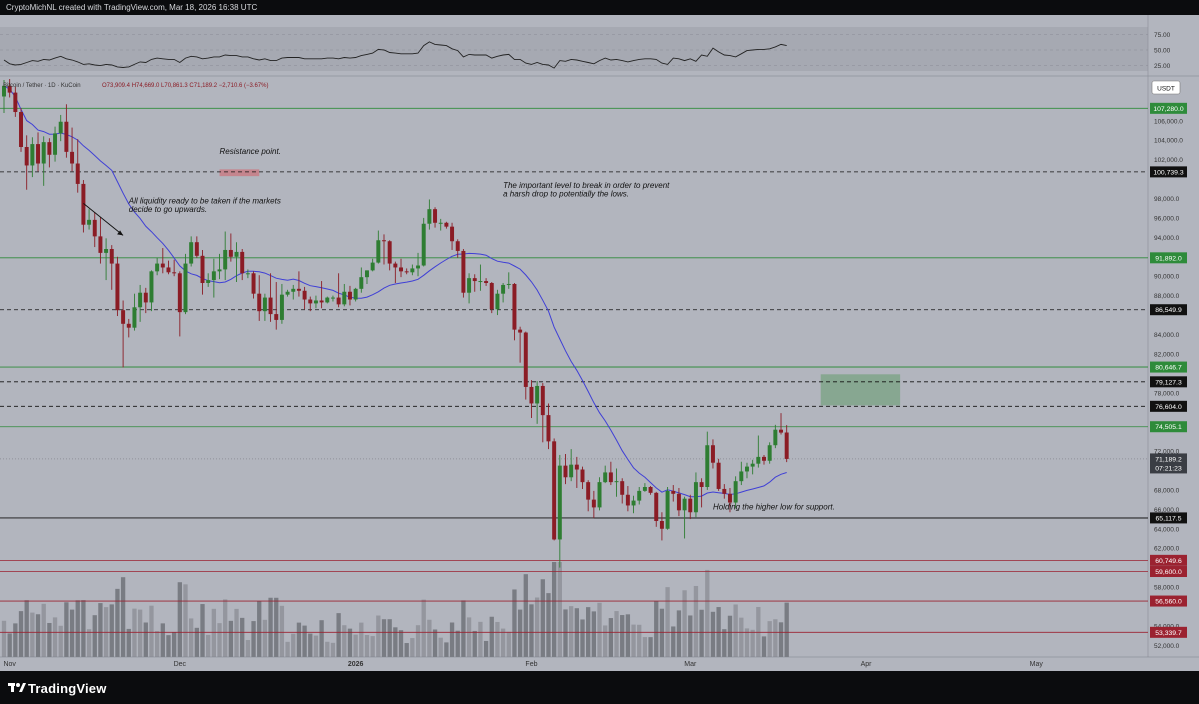 Image resolution: width=1199 pixels, height=704 pixels. I want to click on price-tick-label: 106,000.0, so click(1168, 121).